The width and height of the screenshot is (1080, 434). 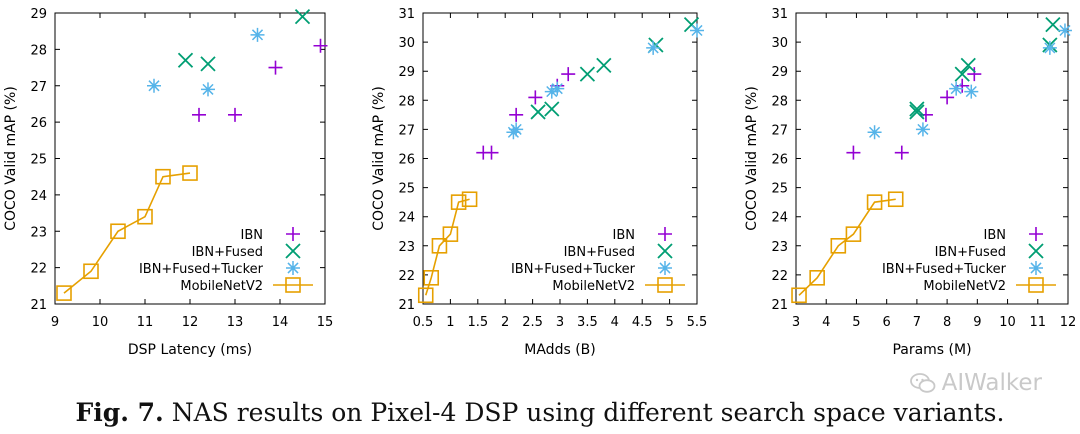 What do you see at coordinates (119, 412) in the screenshot?
I see `caption-label: Fig. 7.` at bounding box center [119, 412].